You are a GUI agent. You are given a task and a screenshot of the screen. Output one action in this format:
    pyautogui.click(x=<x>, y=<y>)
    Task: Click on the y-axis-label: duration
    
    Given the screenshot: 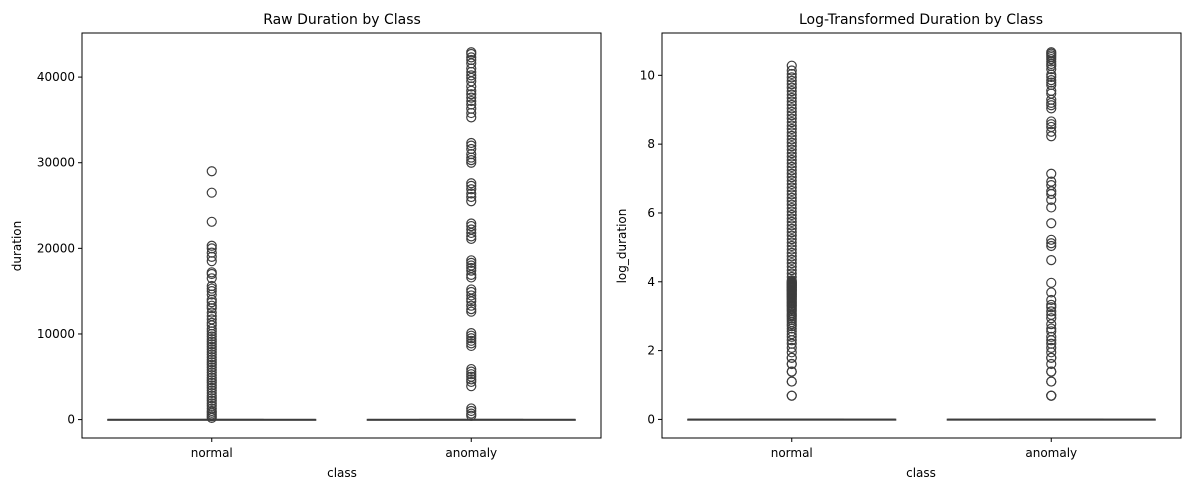 What is the action you would take?
    pyautogui.click(x=17, y=246)
    